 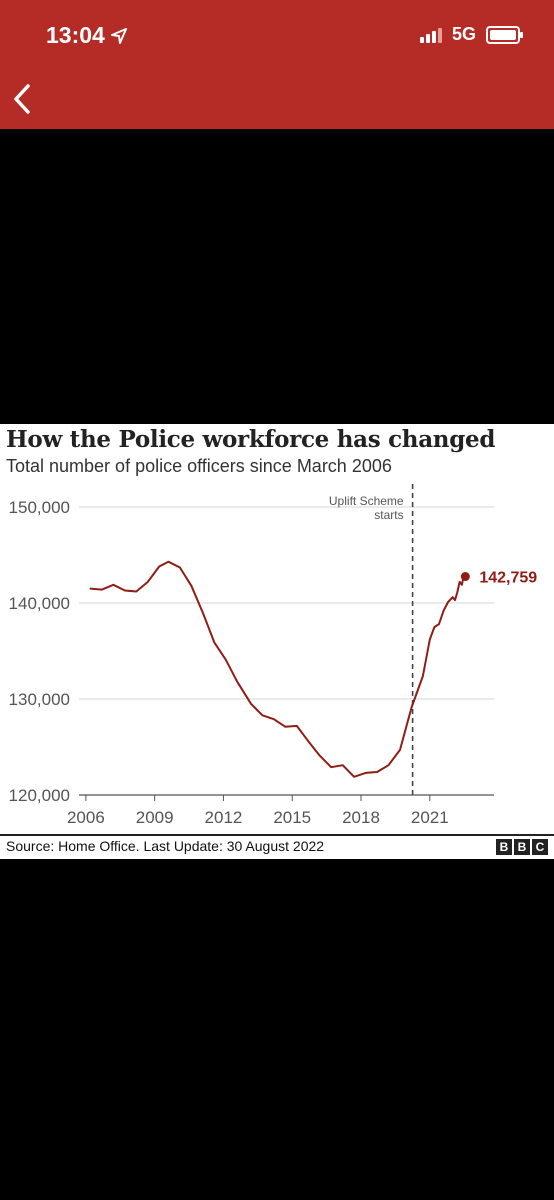 I want to click on y-tick-label: 130,000, so click(x=39, y=699).